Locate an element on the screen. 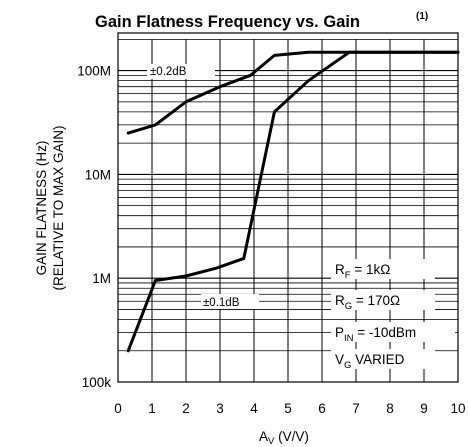 The width and height of the screenshot is (469, 447). condition-text: RG = 170Ω is located at coordinates (367, 302).